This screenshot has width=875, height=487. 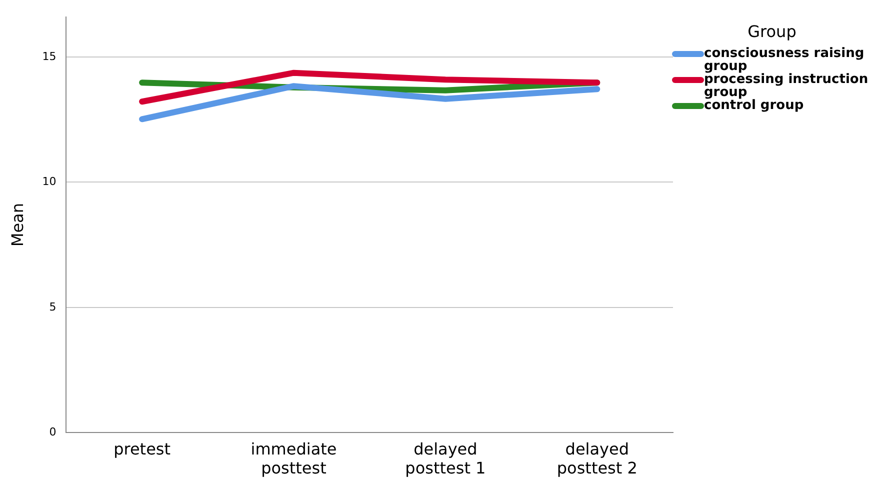 What do you see at coordinates (772, 31) in the screenshot?
I see `legend-title: Group` at bounding box center [772, 31].